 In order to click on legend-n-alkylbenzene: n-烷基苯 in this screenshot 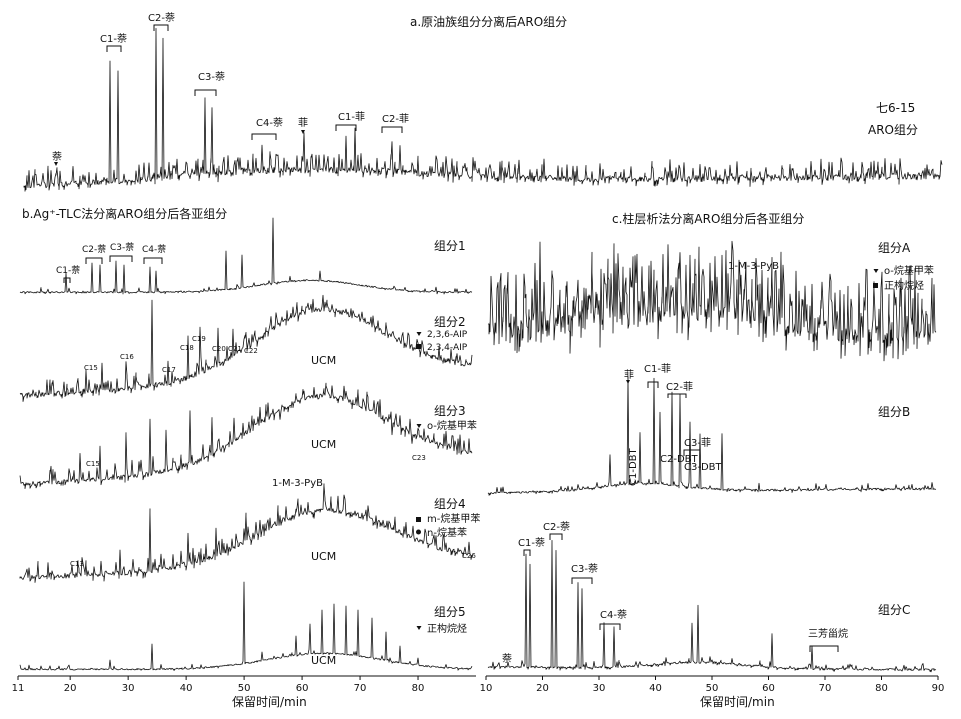, I will do `click(447, 532)`.